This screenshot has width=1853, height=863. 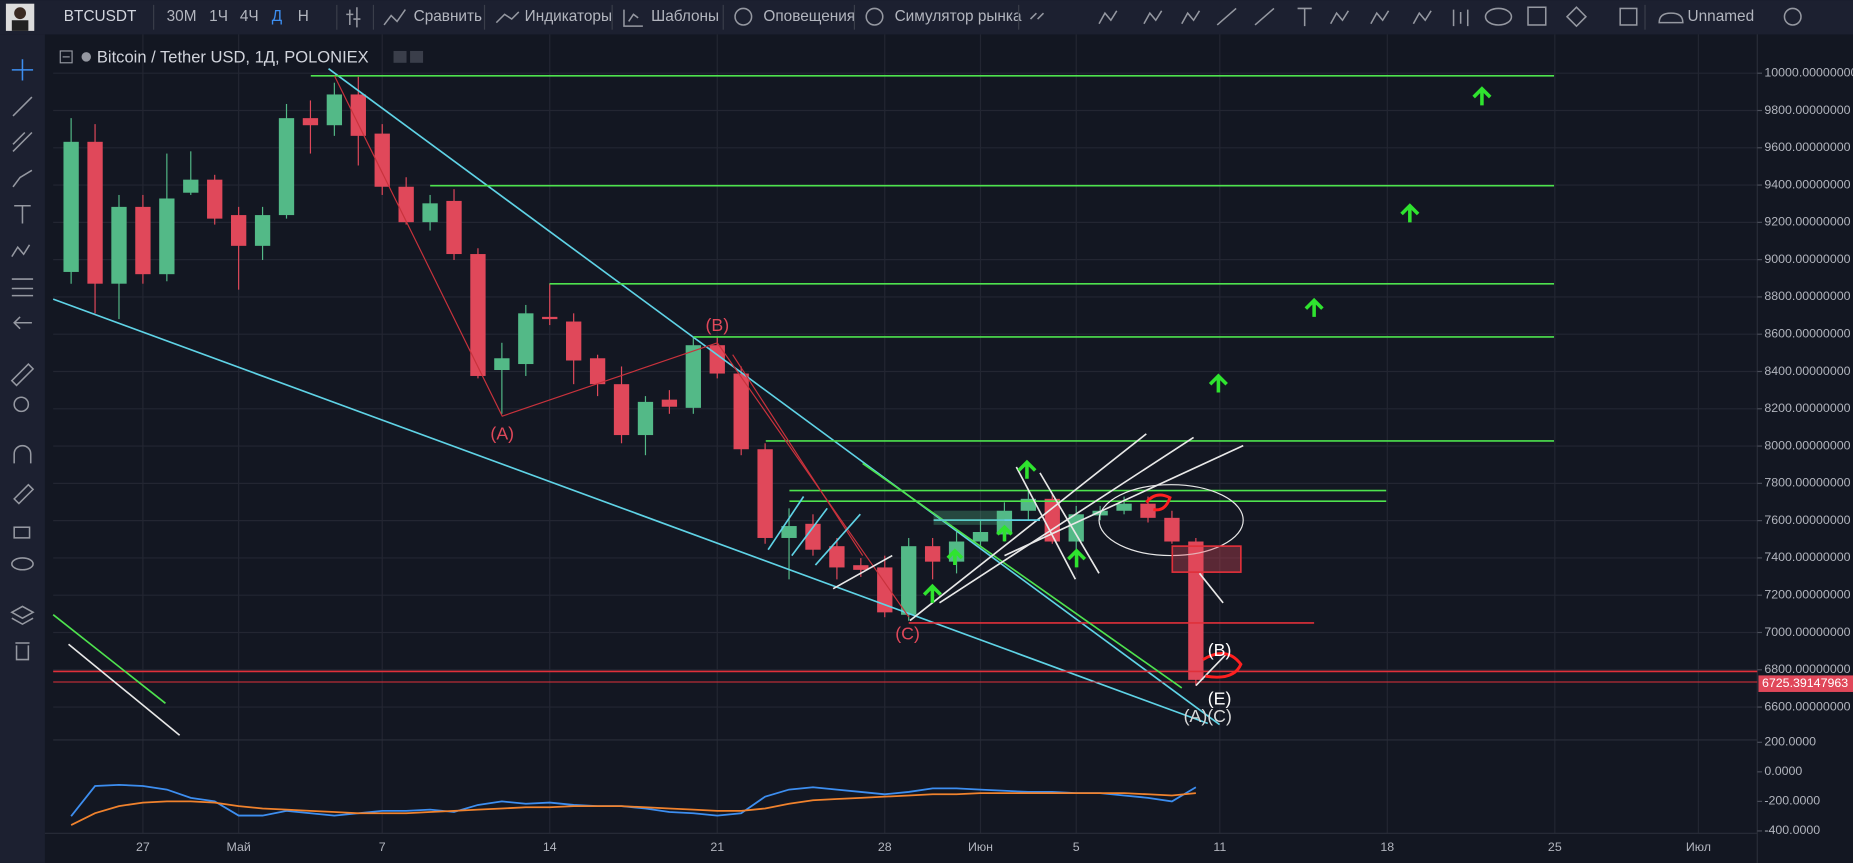 What do you see at coordinates (22, 360) in the screenshot?
I see `tool-icons` at bounding box center [22, 360].